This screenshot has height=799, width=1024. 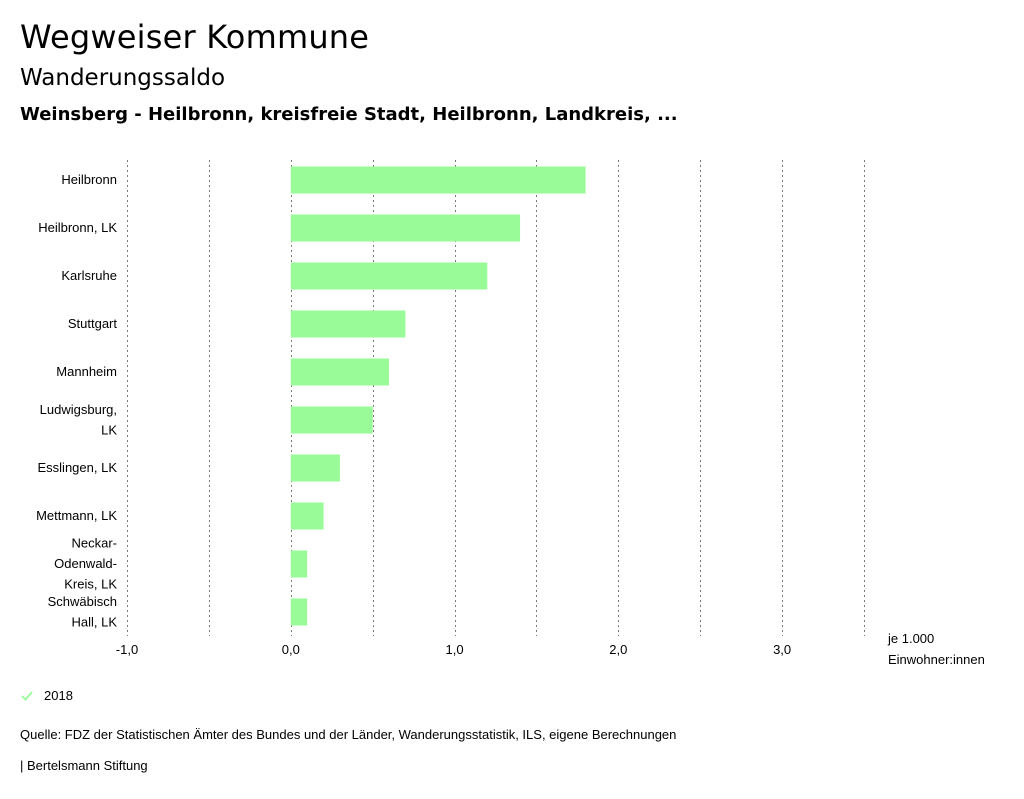 What do you see at coordinates (27, 695) in the screenshot?
I see `checkmark-icon` at bounding box center [27, 695].